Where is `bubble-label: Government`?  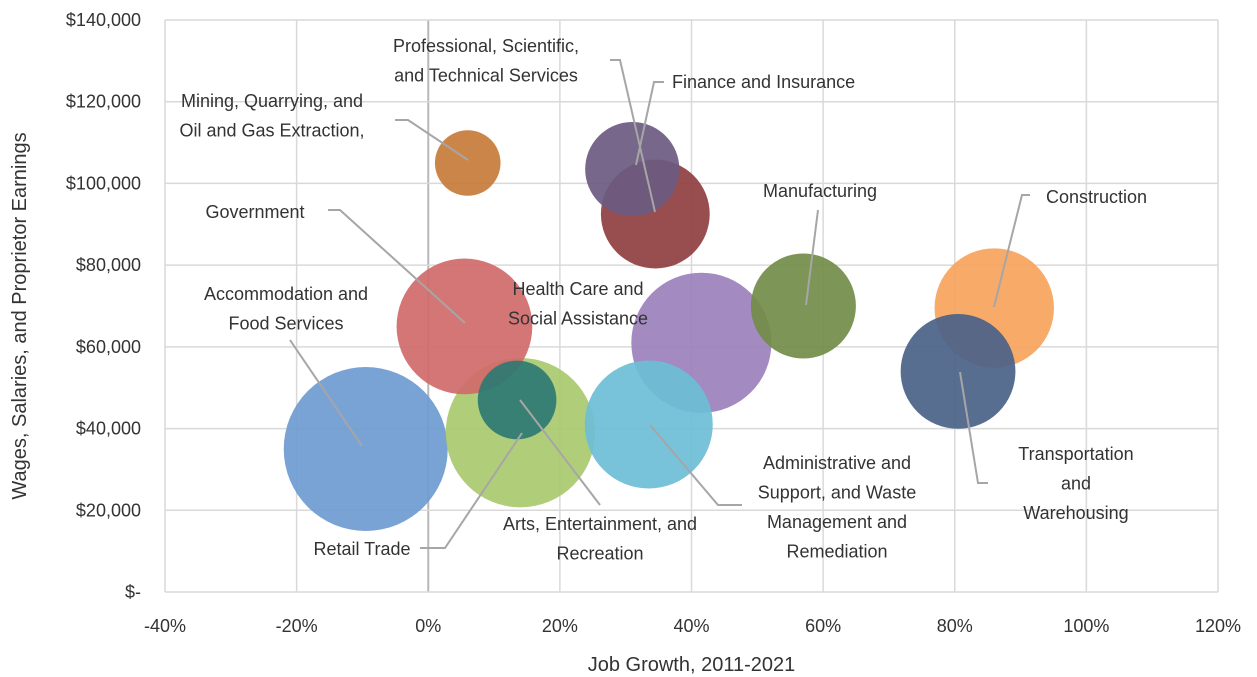 bubble-label: Government is located at coordinates (254, 212).